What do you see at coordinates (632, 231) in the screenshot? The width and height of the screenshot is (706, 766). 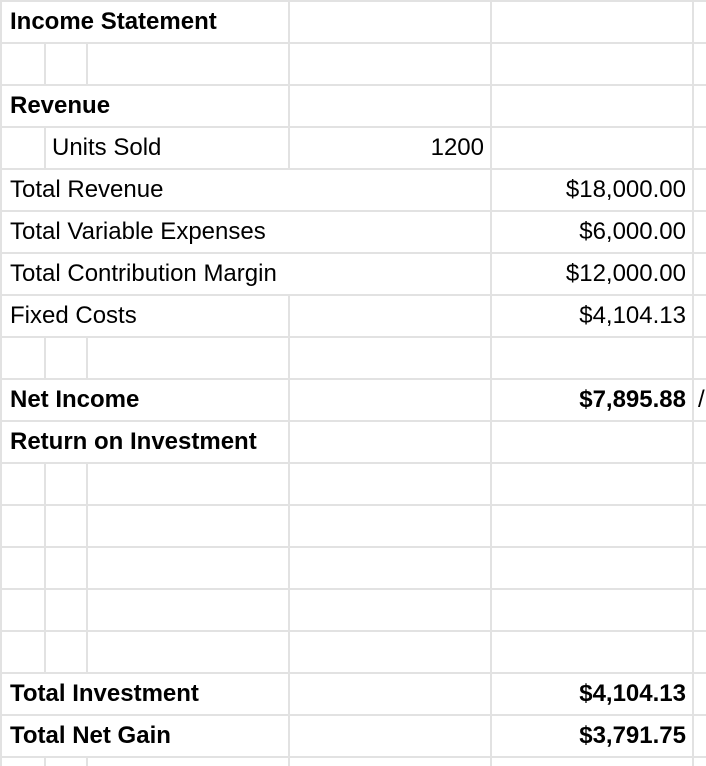 I see `total-variable-expenses-value: $6,000.00` at bounding box center [632, 231].